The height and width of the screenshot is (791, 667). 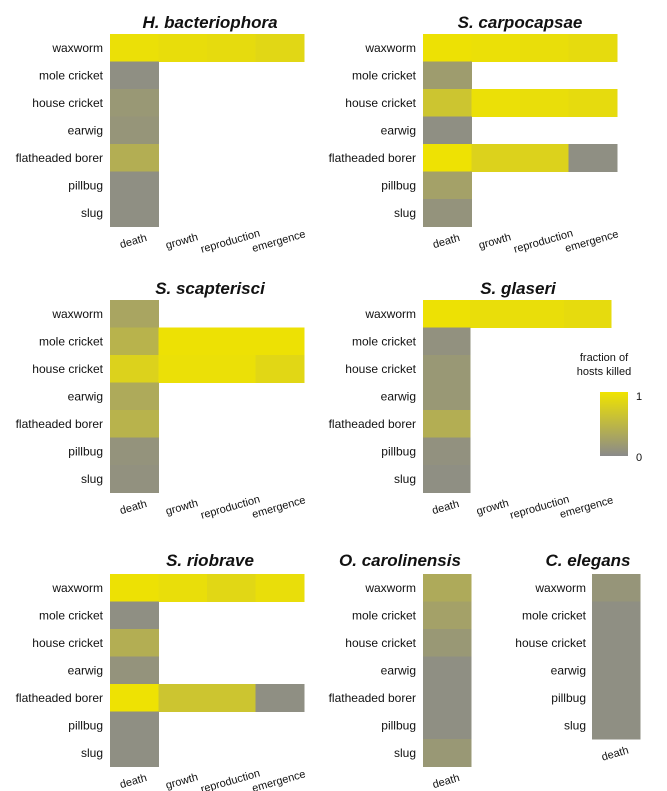 What do you see at coordinates (639, 458) in the screenshot?
I see `legend-min-label: 0` at bounding box center [639, 458].